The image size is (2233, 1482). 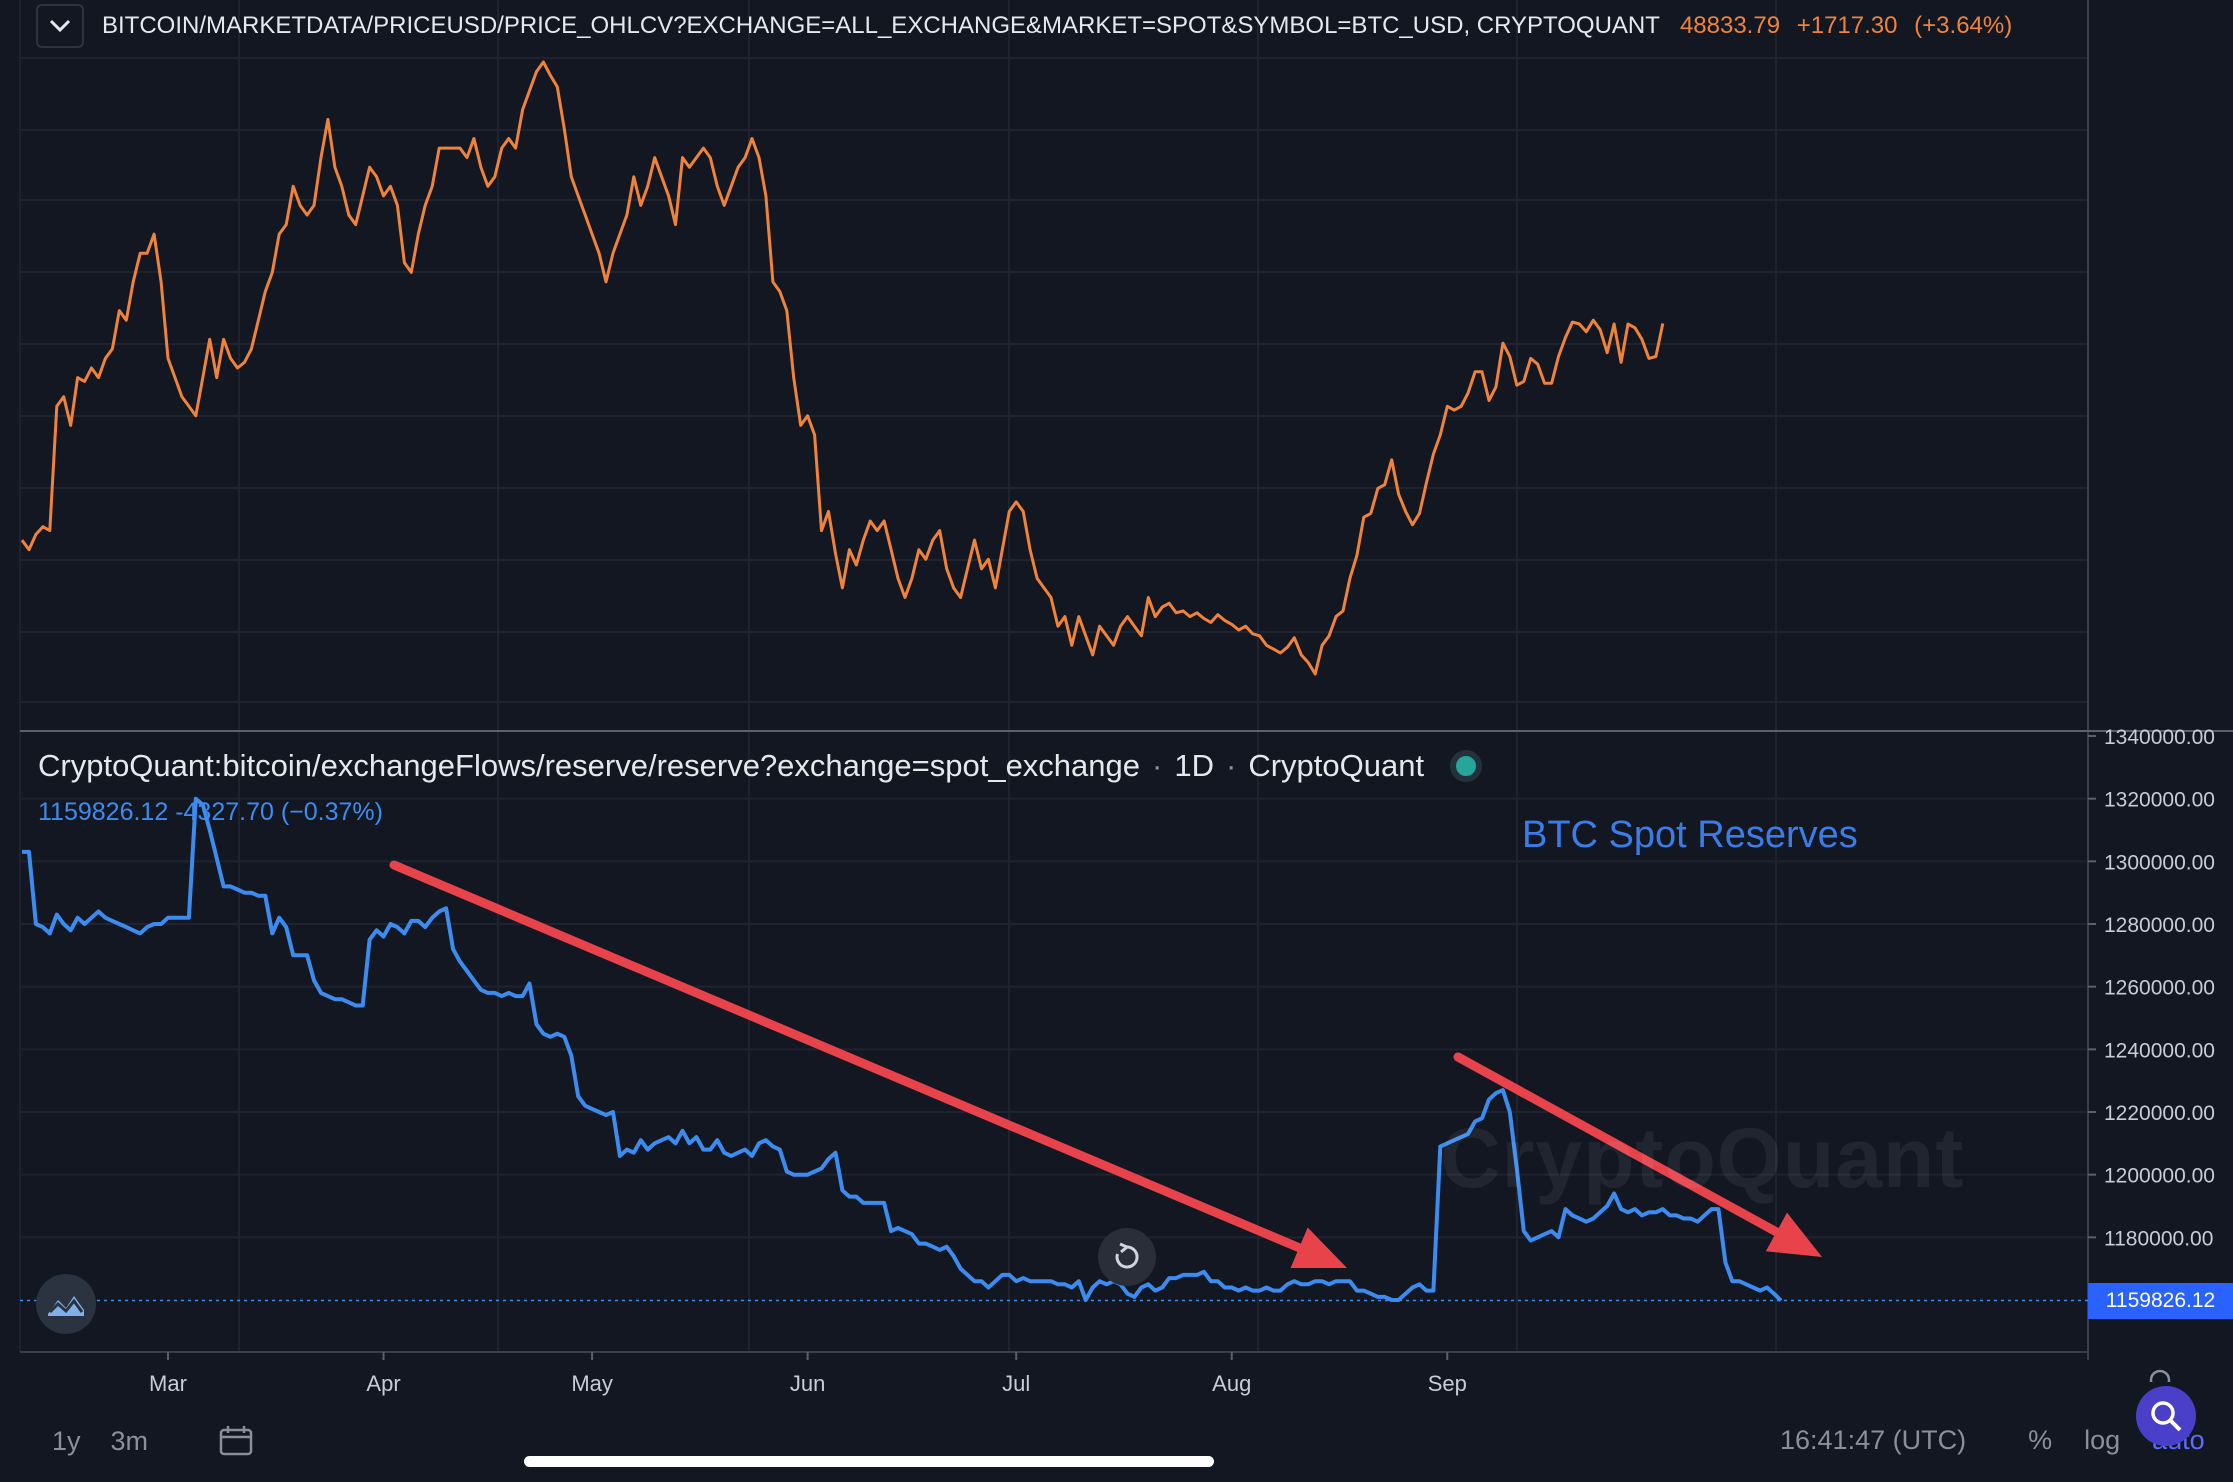 I want to click on x-tick-label: Jul, so click(x=1016, y=1383).